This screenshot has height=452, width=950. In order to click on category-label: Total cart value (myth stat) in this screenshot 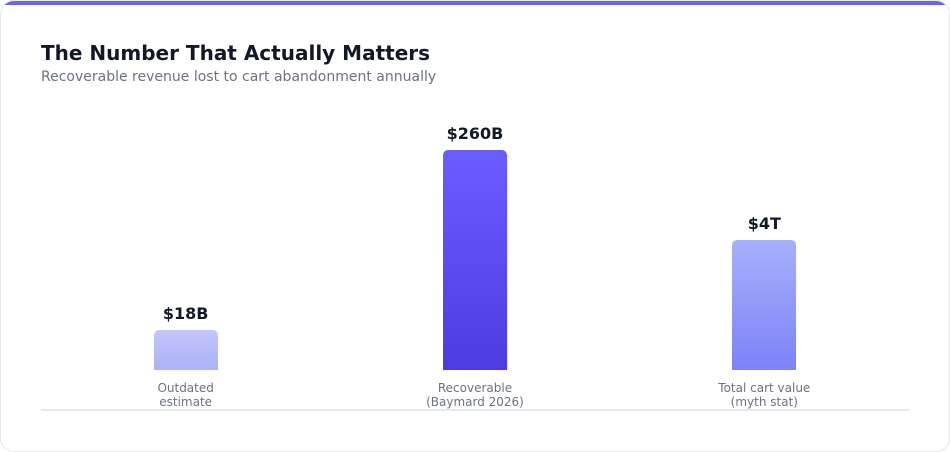, I will do `click(764, 395)`.